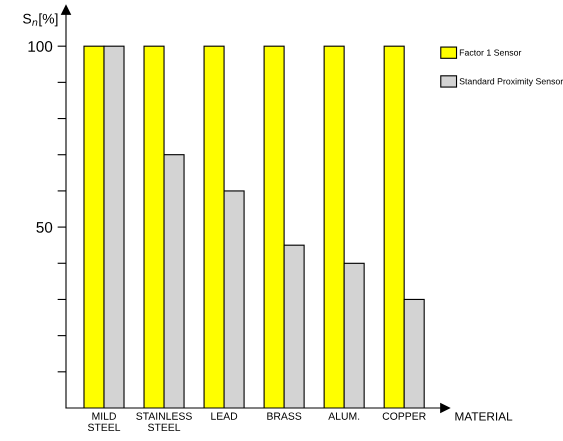  Describe the element at coordinates (284, 416) in the screenshot. I see `x-tick-label: BRASS` at that location.